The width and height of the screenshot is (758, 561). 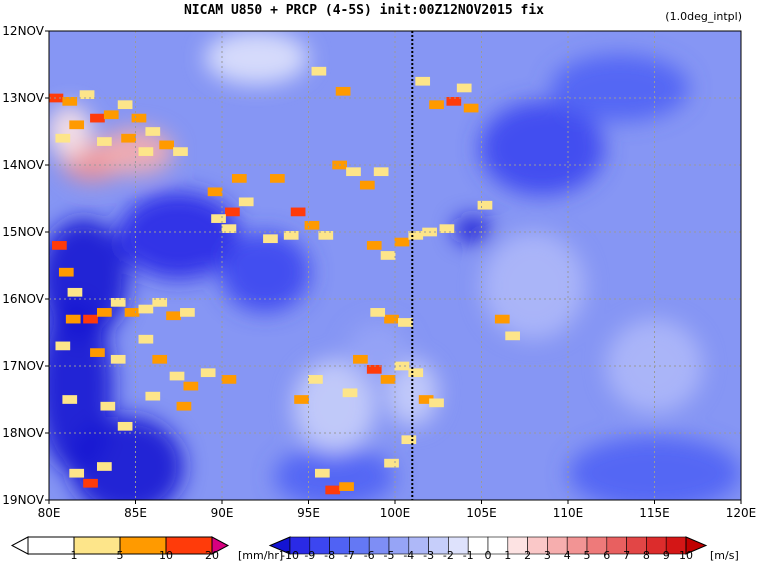 What do you see at coordinates (23, 165) in the screenshot?
I see `y-tick-label-2: 14NOV` at bounding box center [23, 165].